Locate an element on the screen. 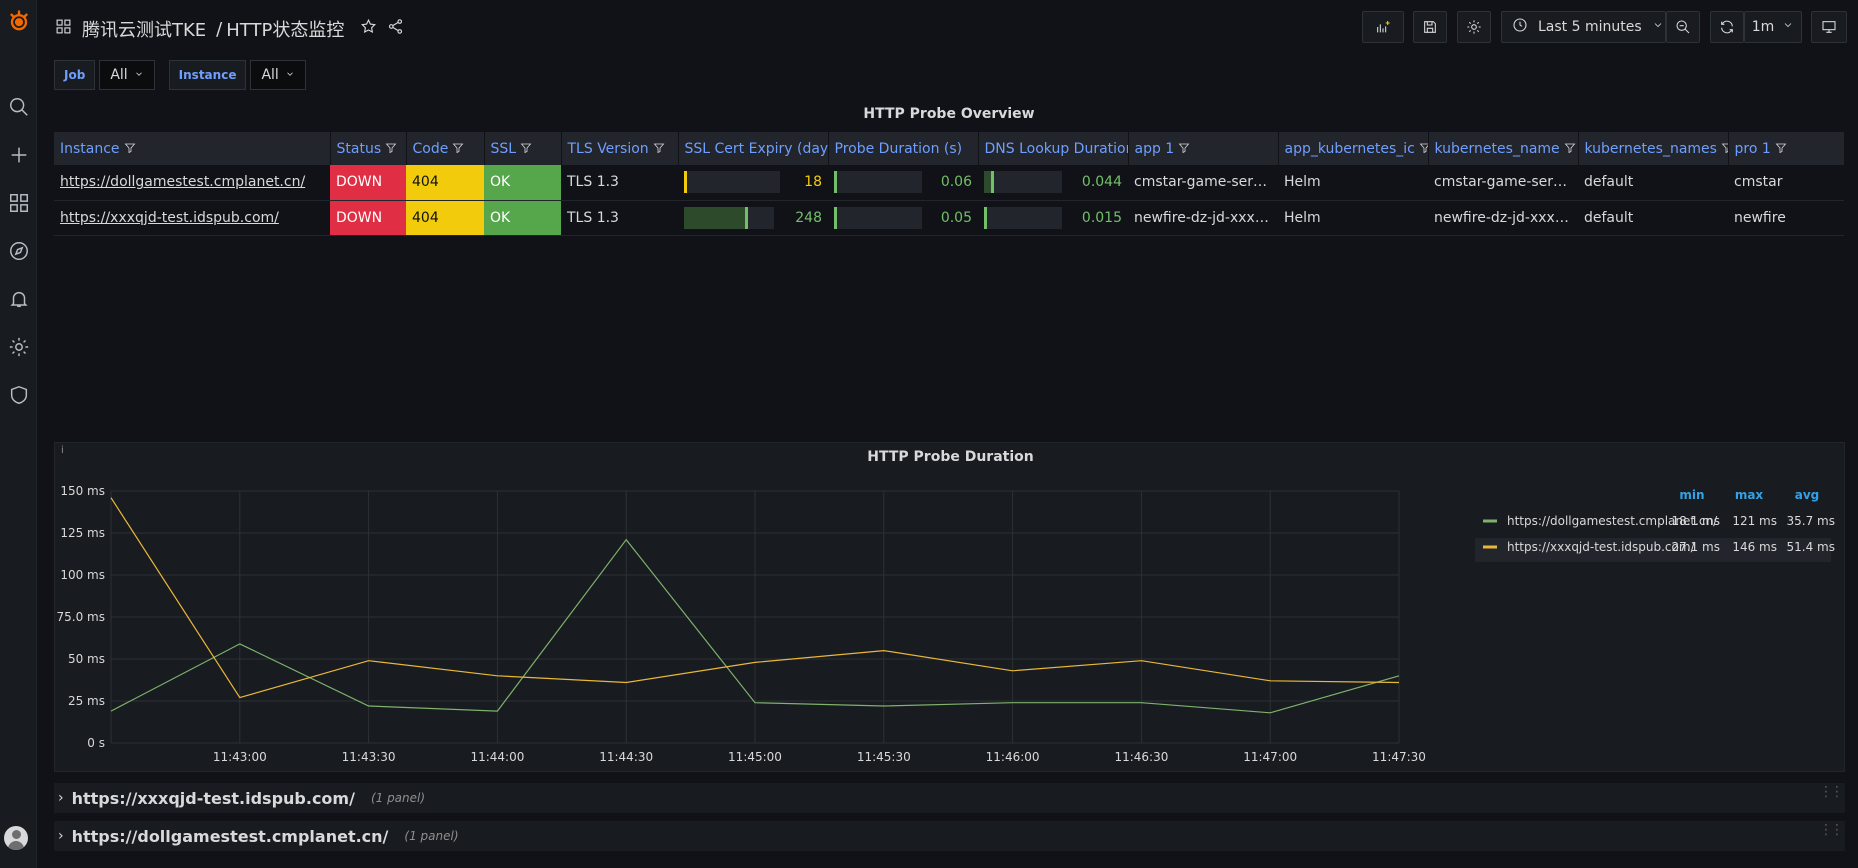  legend-stat-value: 146 ms is located at coordinates (1754, 547).